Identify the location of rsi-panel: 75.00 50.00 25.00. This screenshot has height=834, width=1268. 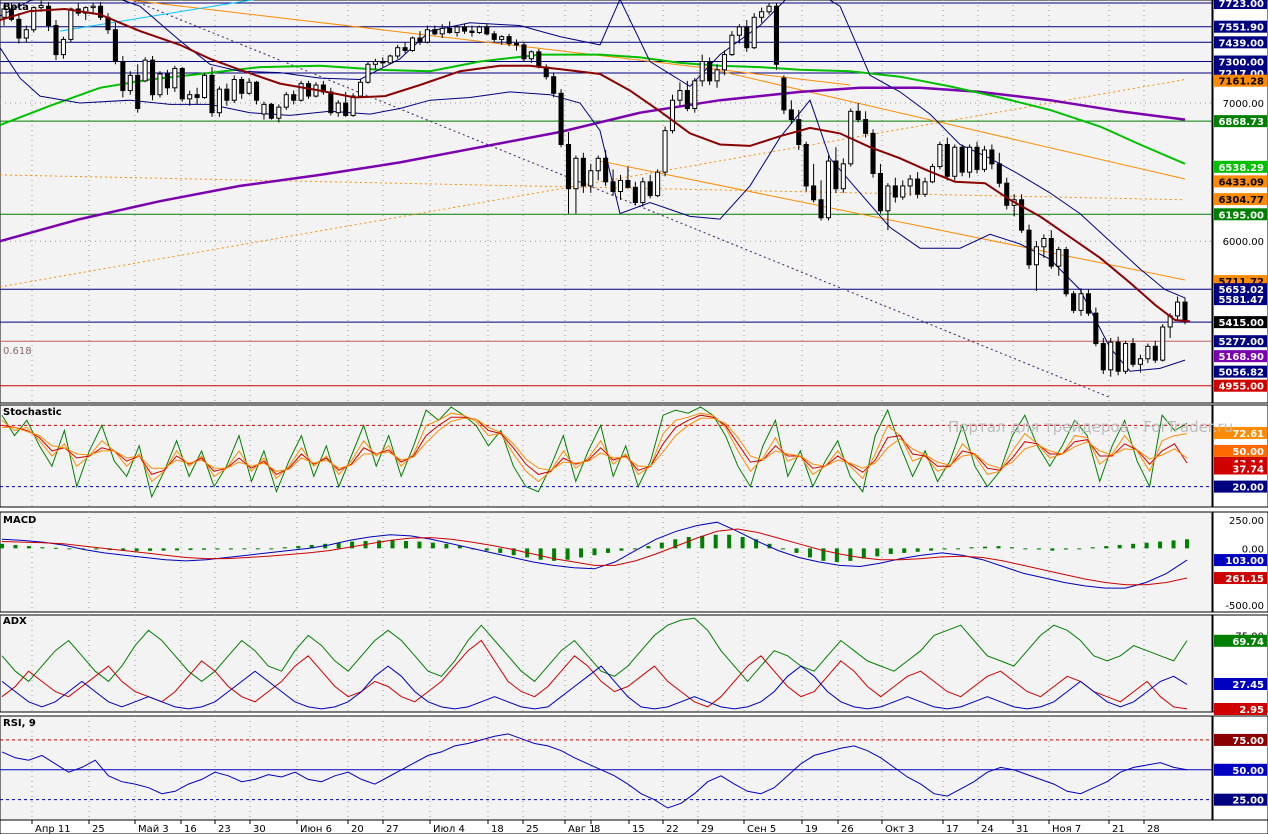
(634, 768).